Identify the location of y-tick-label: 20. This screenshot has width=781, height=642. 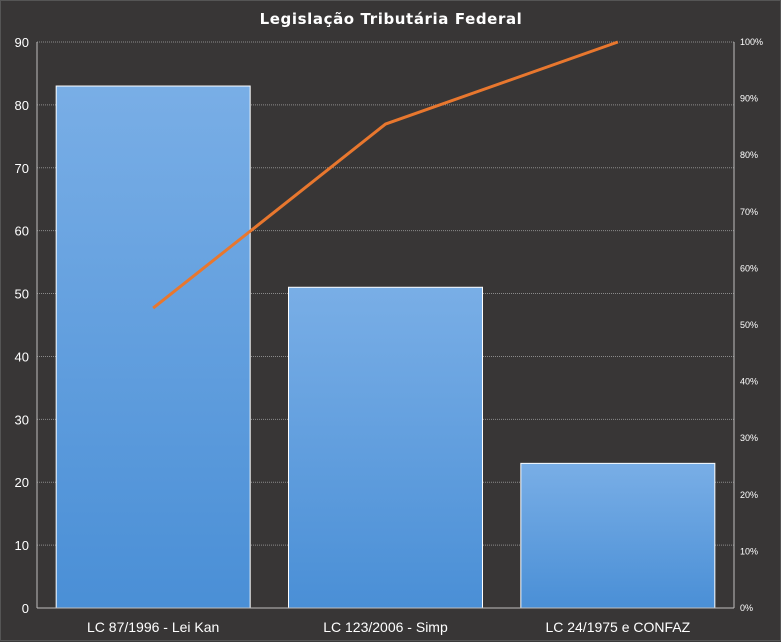
(22, 482).